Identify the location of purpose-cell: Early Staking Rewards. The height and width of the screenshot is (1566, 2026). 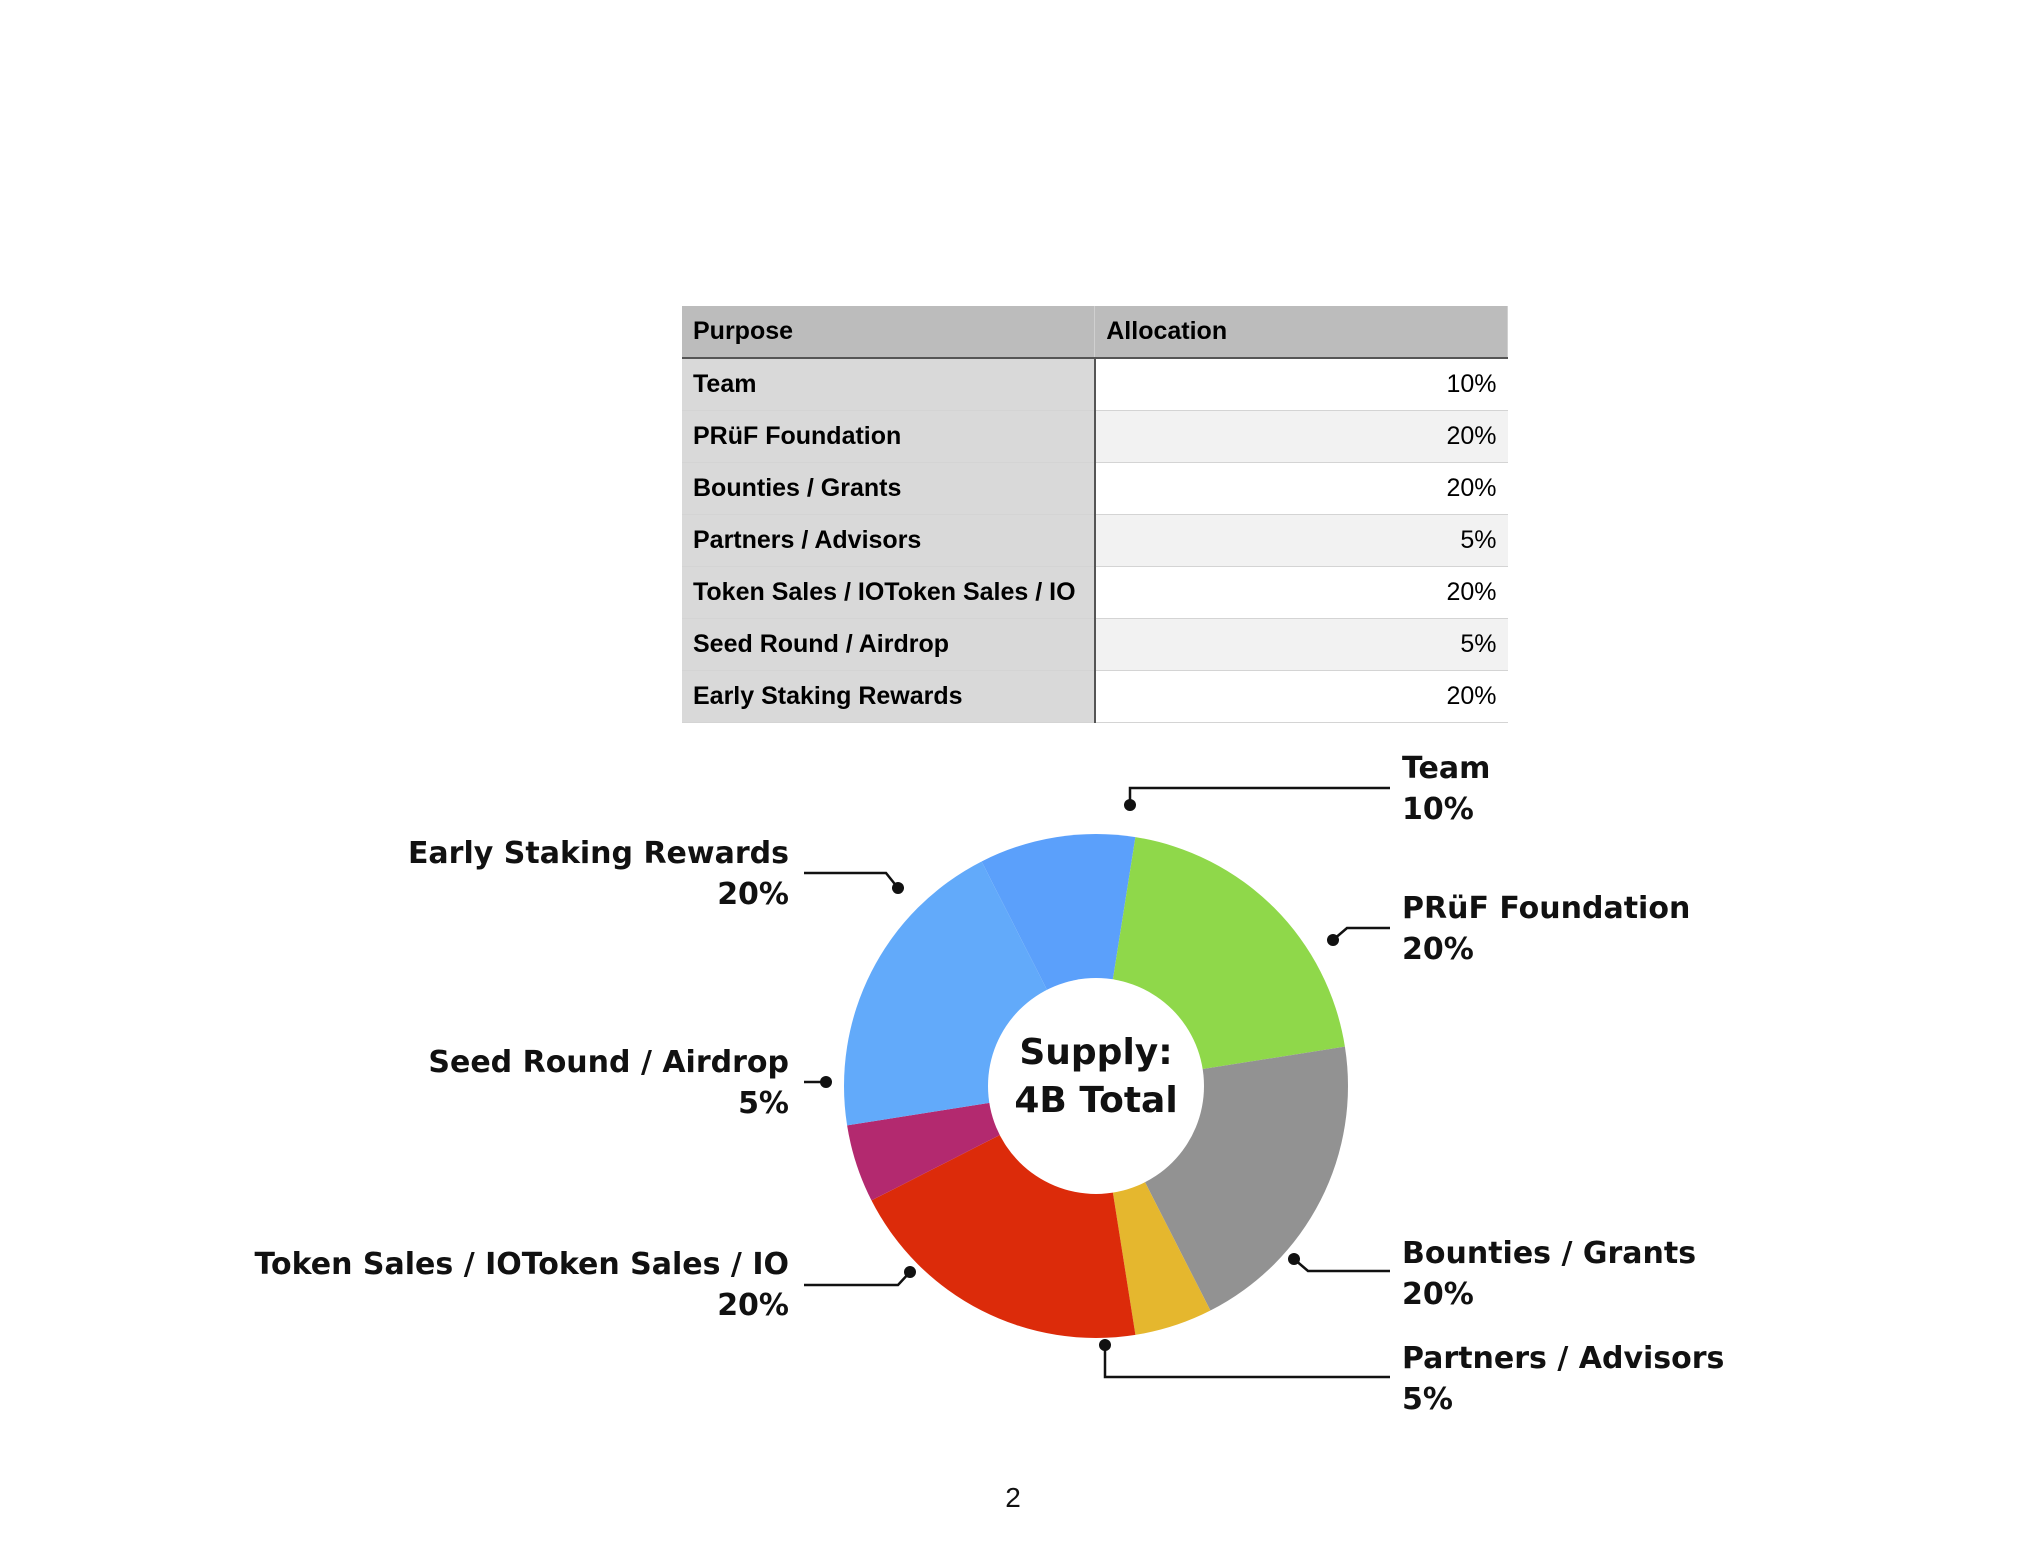
(889, 696).